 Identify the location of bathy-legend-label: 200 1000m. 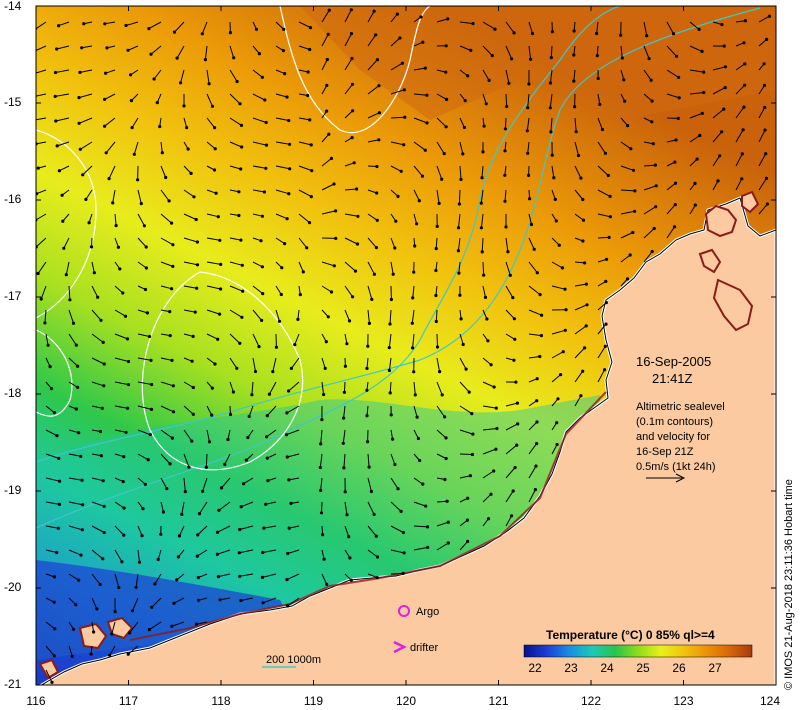
(293, 660).